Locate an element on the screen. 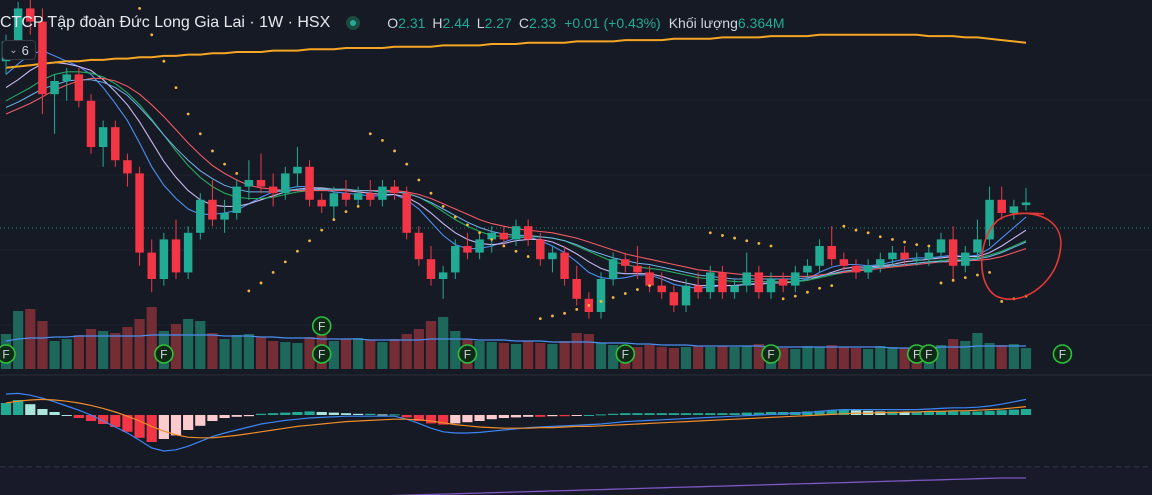 Image resolution: width=1152 pixels, height=495 pixels. annotation-layer is located at coordinates (1021, 256).